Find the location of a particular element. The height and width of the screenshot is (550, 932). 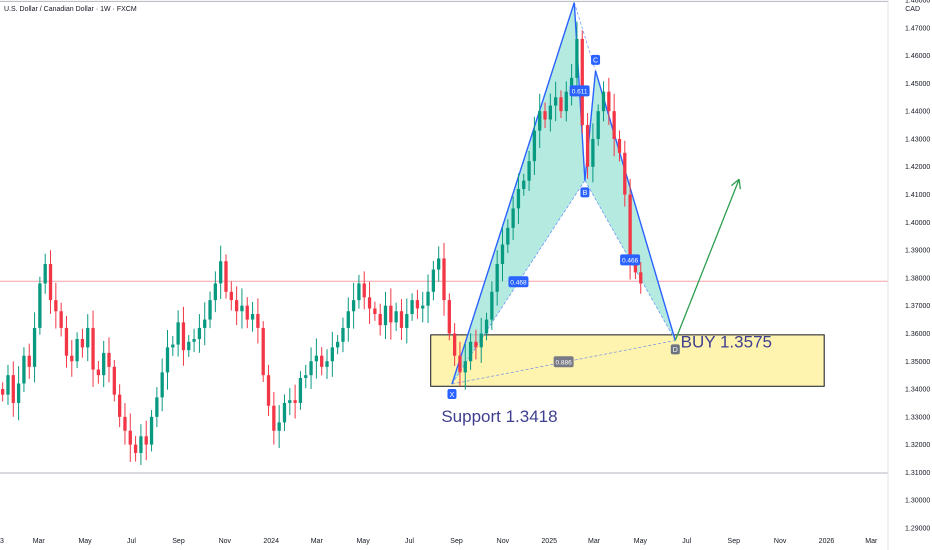

pattern-point-label: C is located at coordinates (595, 61).